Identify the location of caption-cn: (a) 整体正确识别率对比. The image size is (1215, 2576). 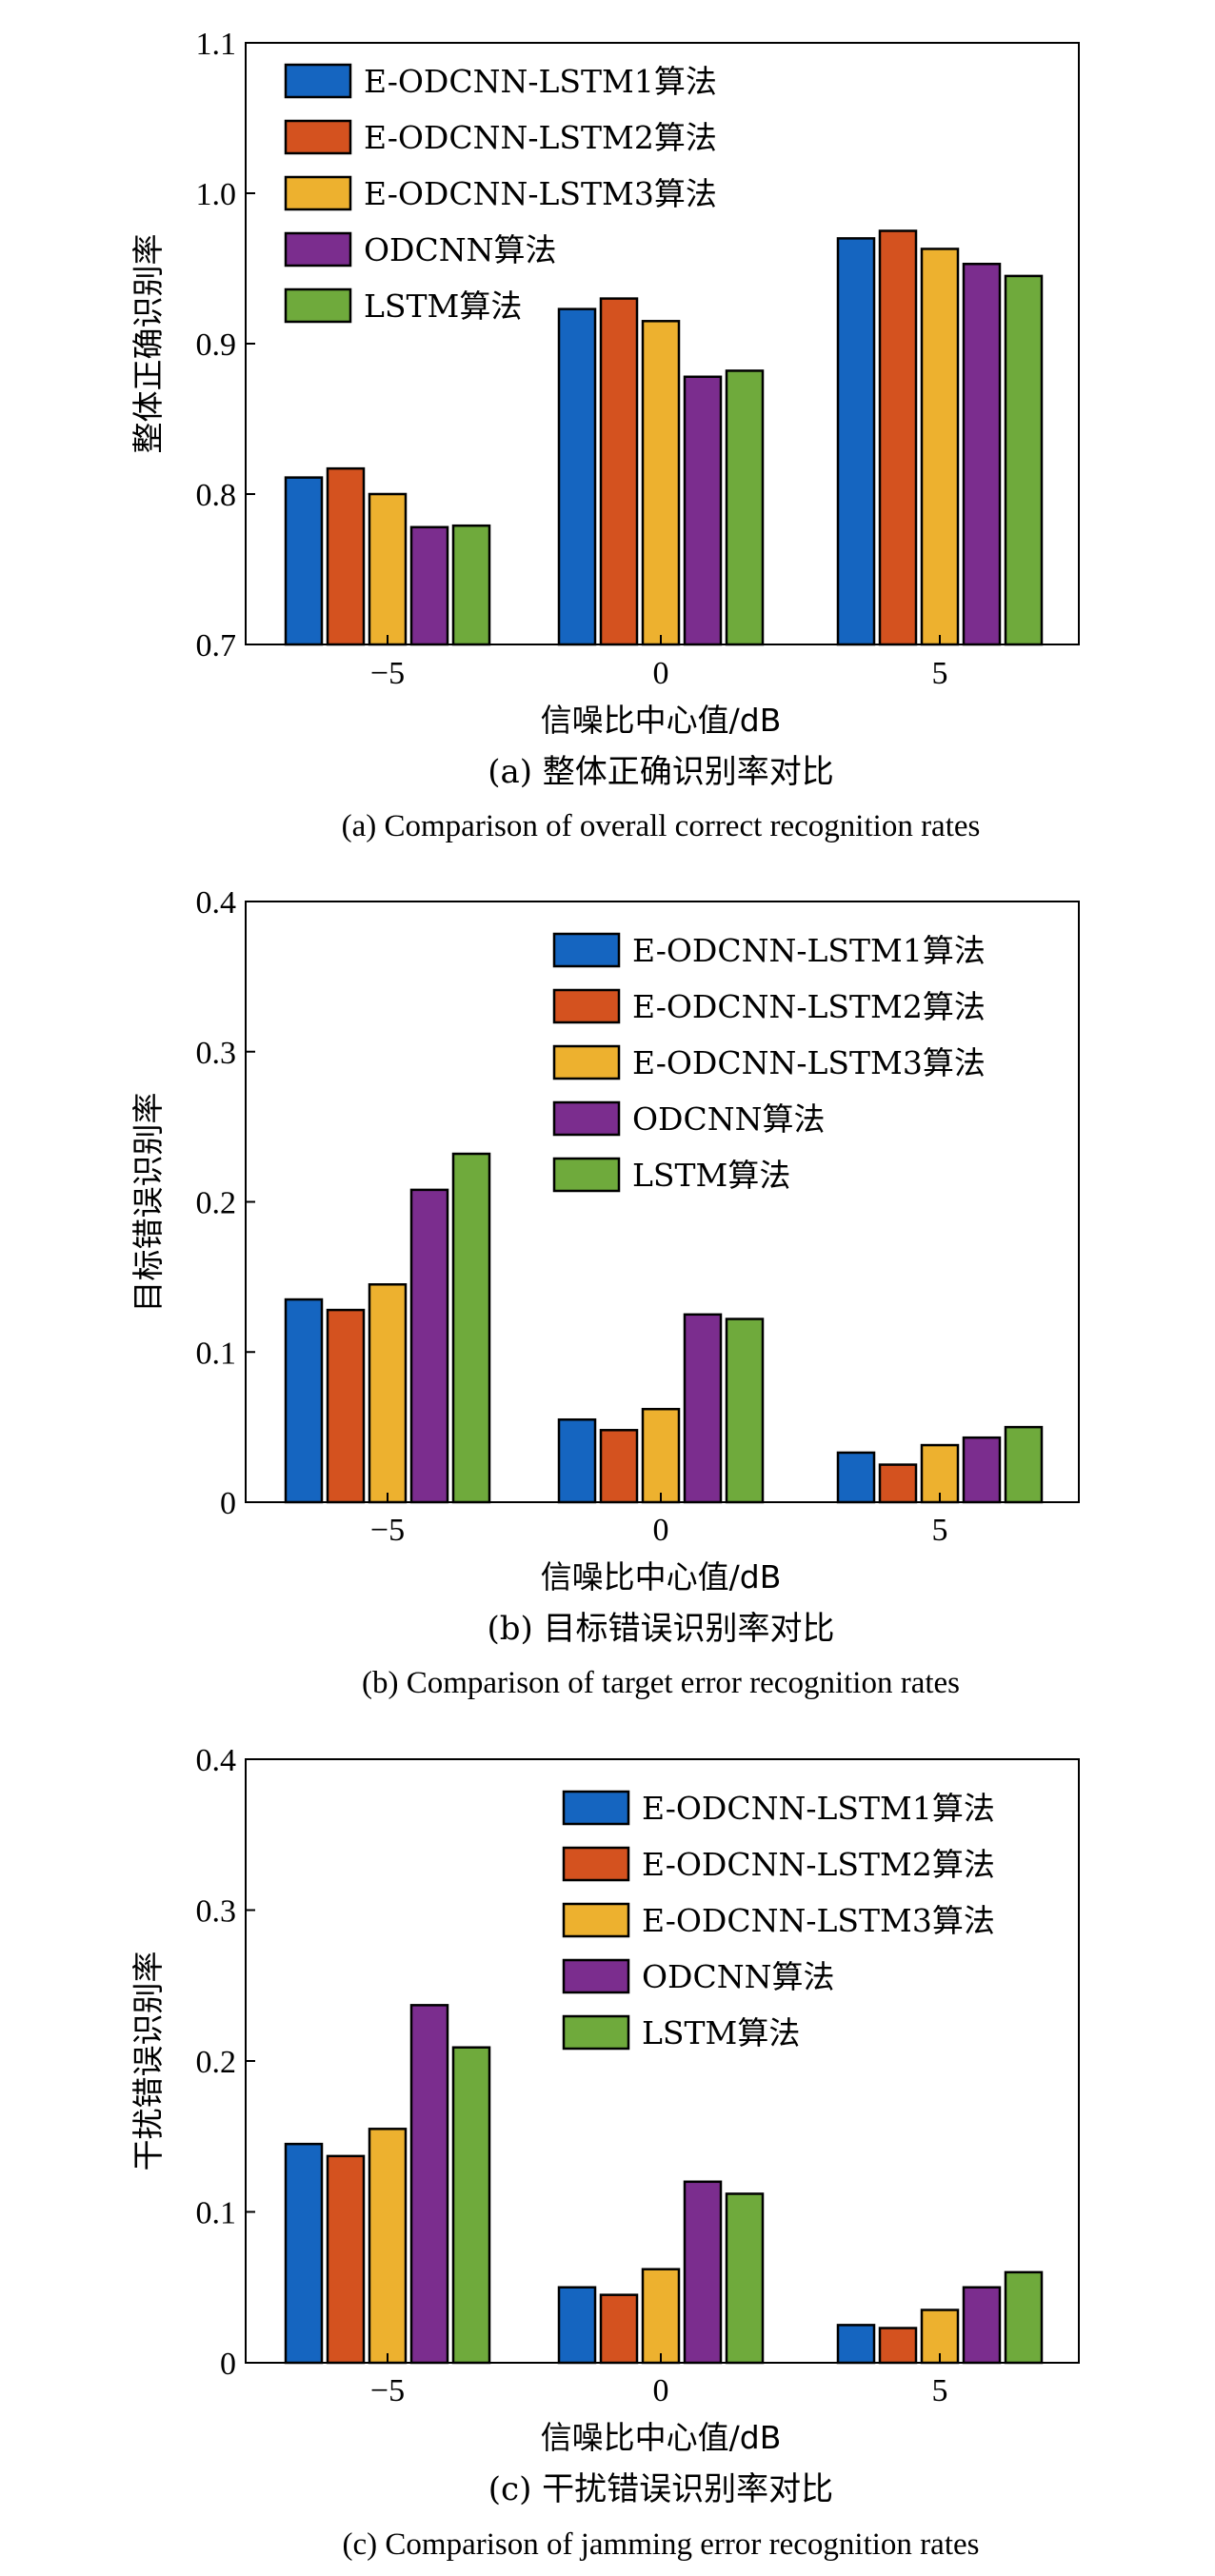
(661, 772).